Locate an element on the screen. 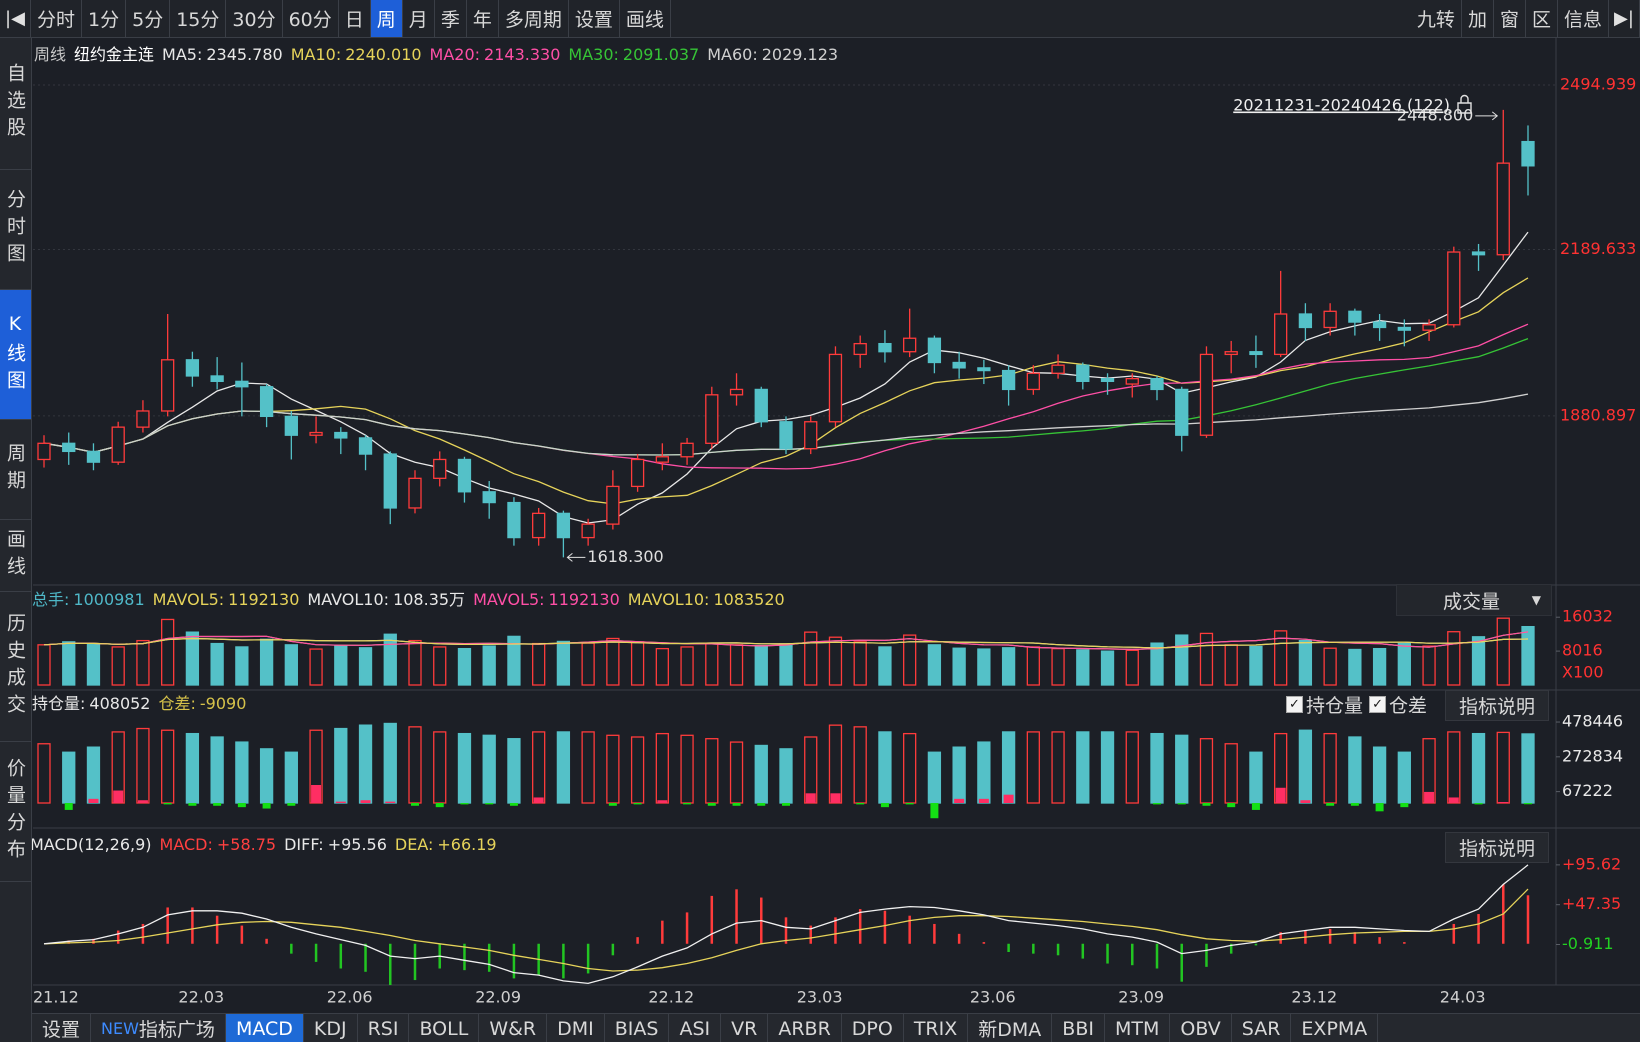  indicator-tab: BBI is located at coordinates (1078, 1028).